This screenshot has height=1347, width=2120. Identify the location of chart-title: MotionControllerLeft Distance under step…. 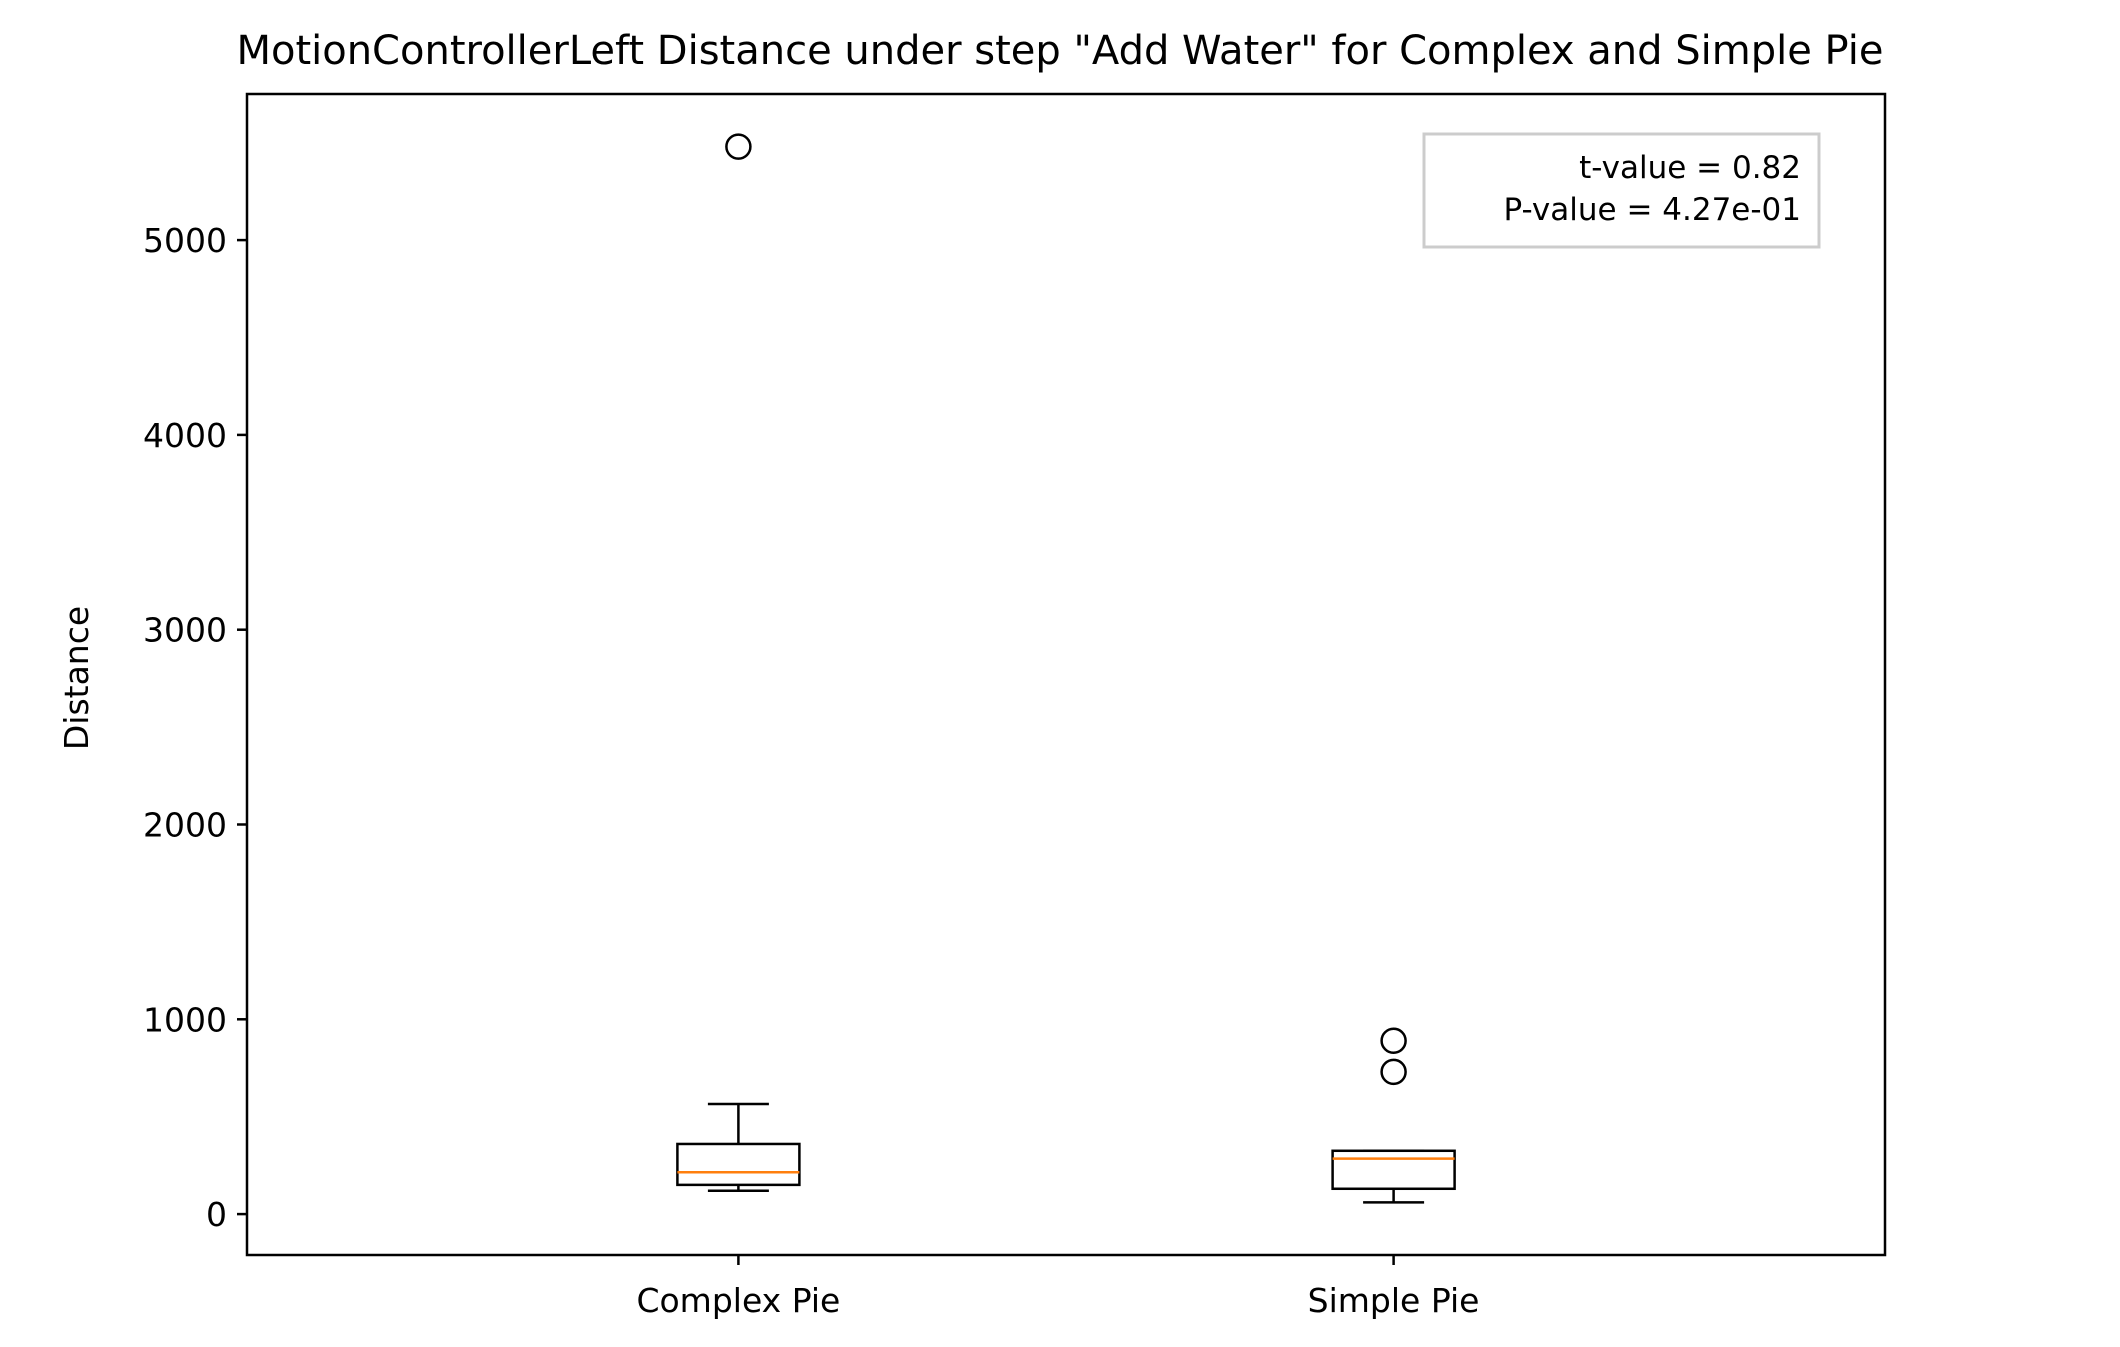
(1059, 51).